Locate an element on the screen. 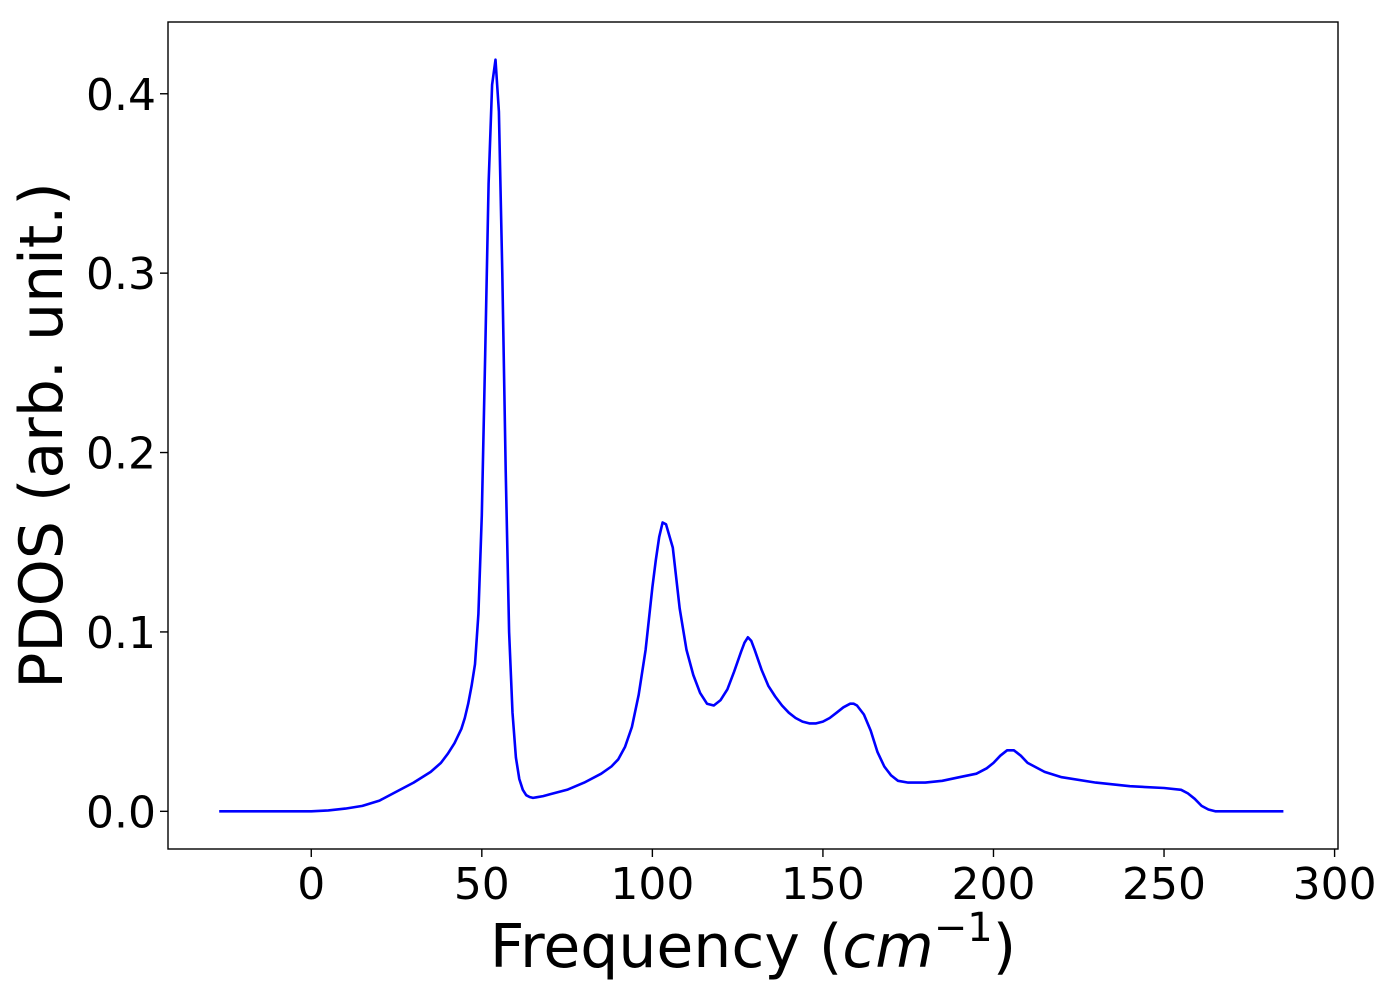 The width and height of the screenshot is (1400, 1005). y-tick-label: 0.0 is located at coordinates (121, 812).